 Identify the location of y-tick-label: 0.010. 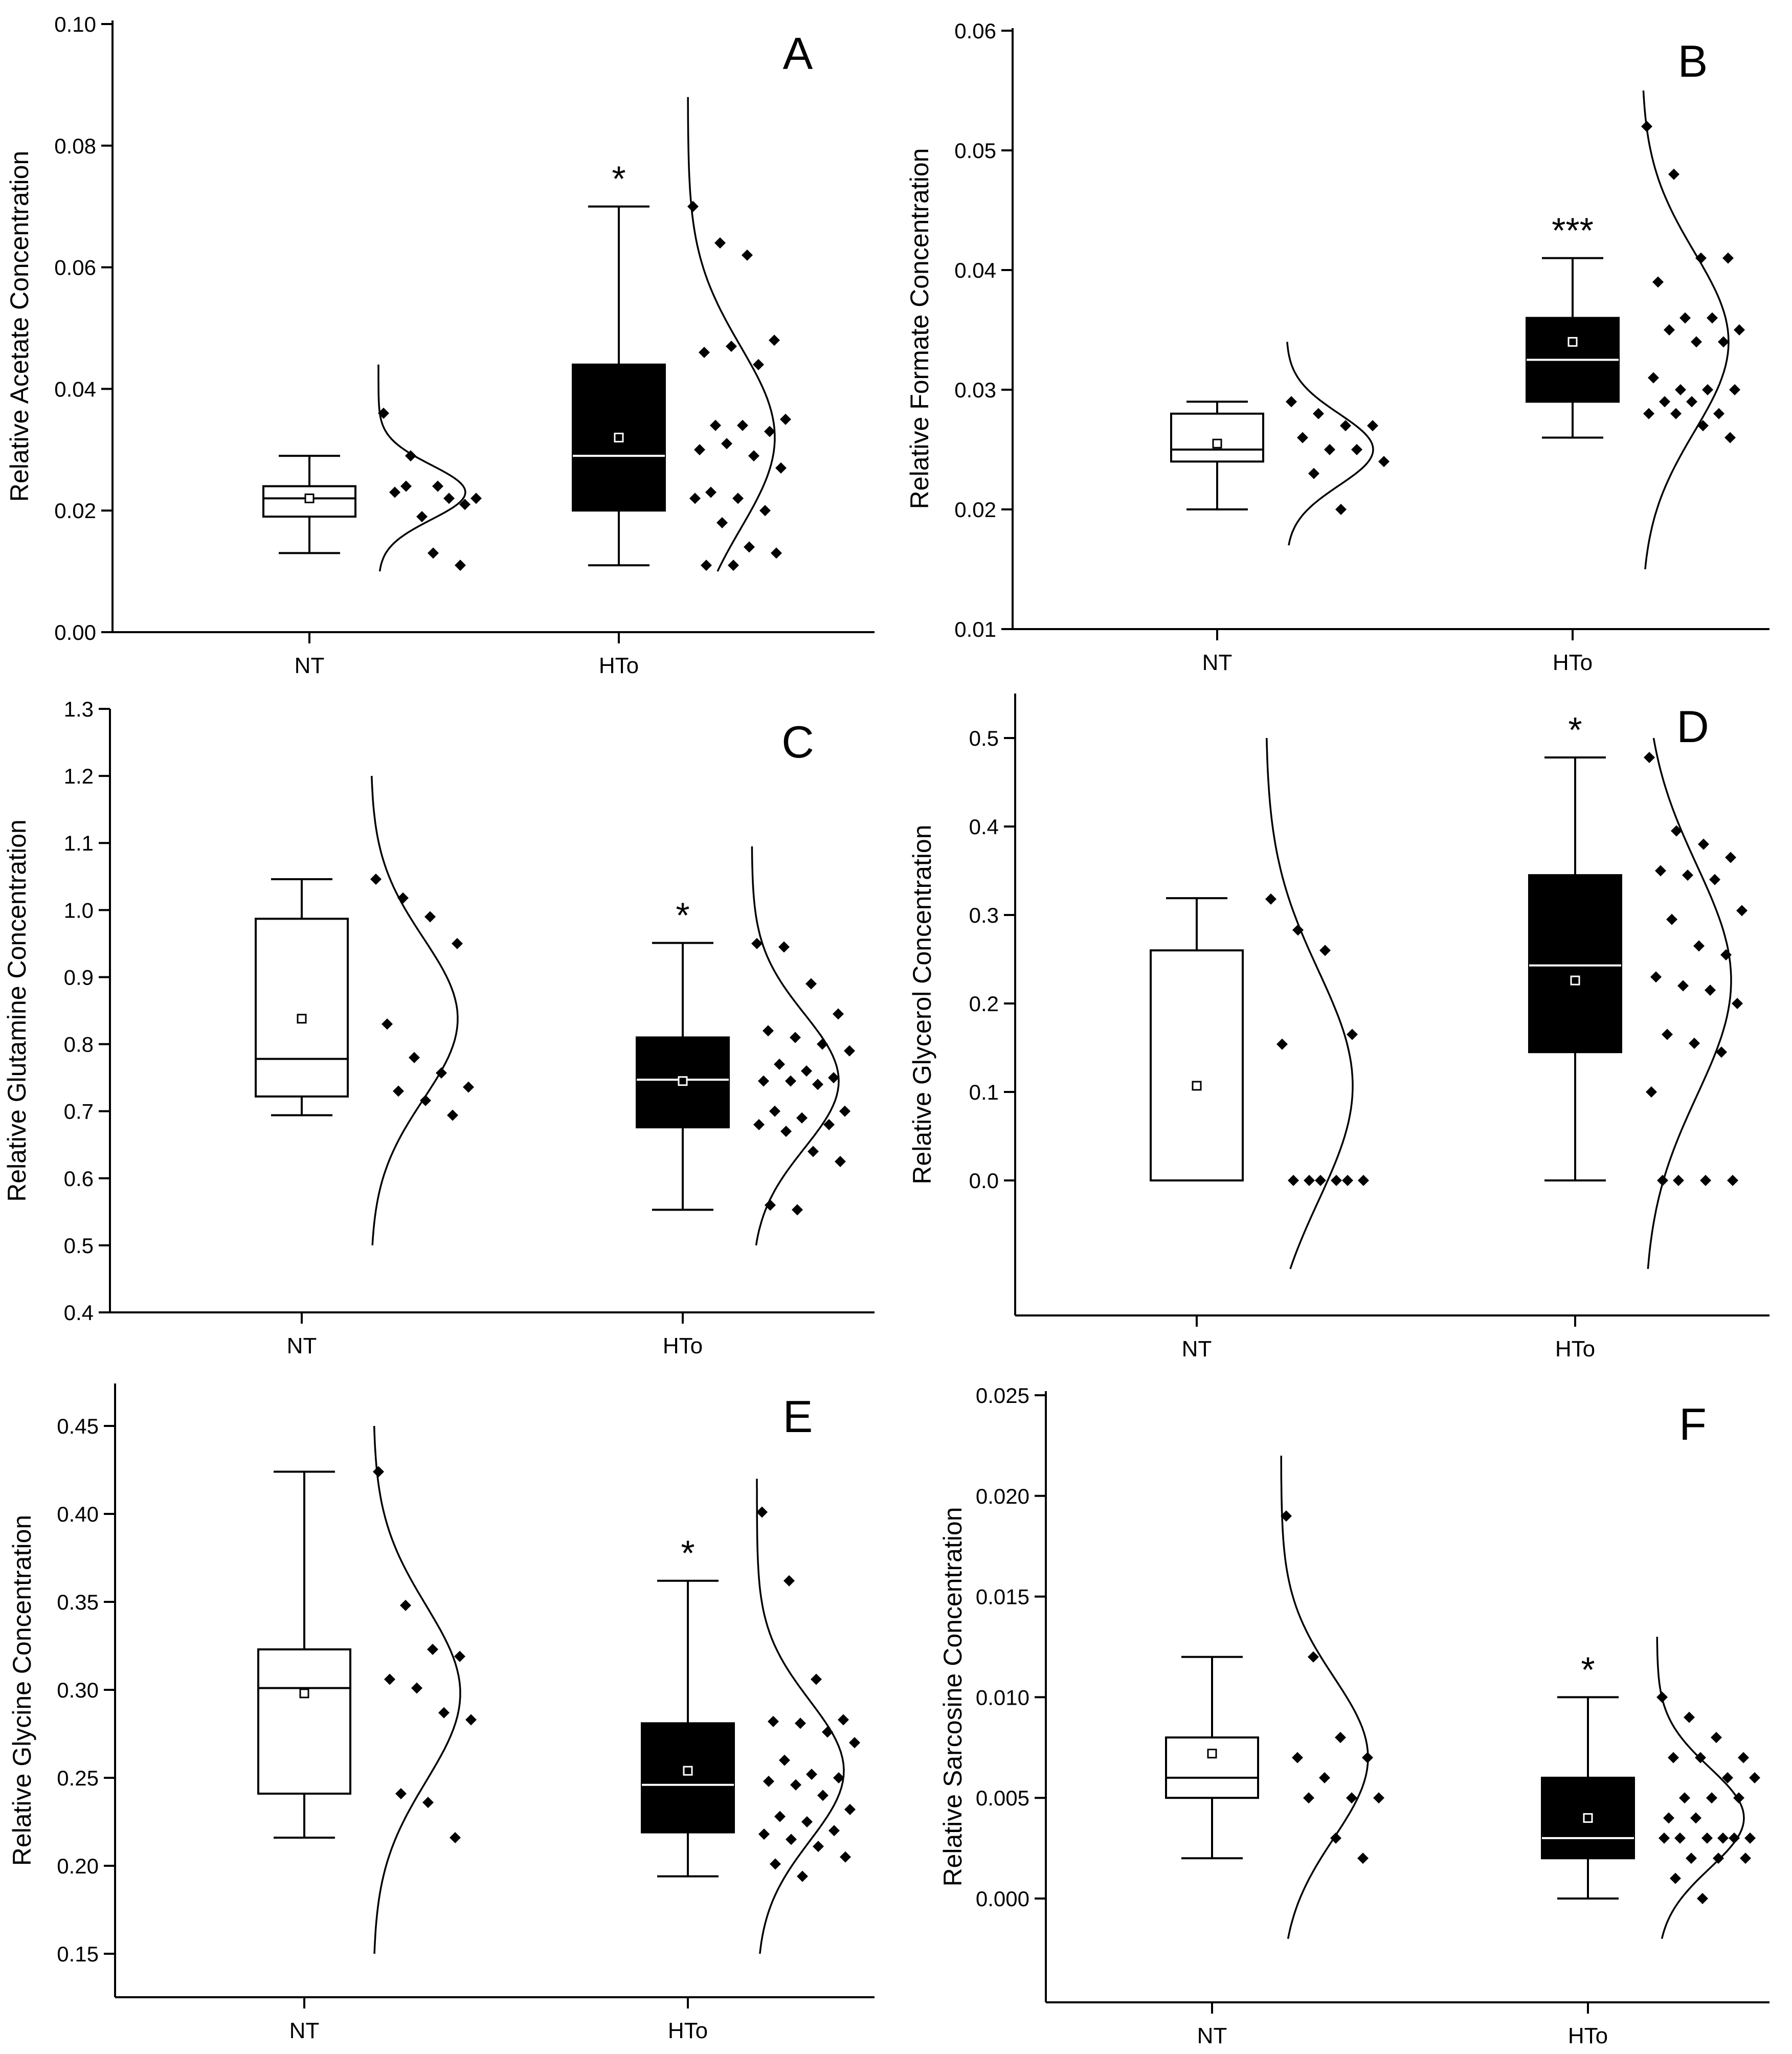
(1002, 1697).